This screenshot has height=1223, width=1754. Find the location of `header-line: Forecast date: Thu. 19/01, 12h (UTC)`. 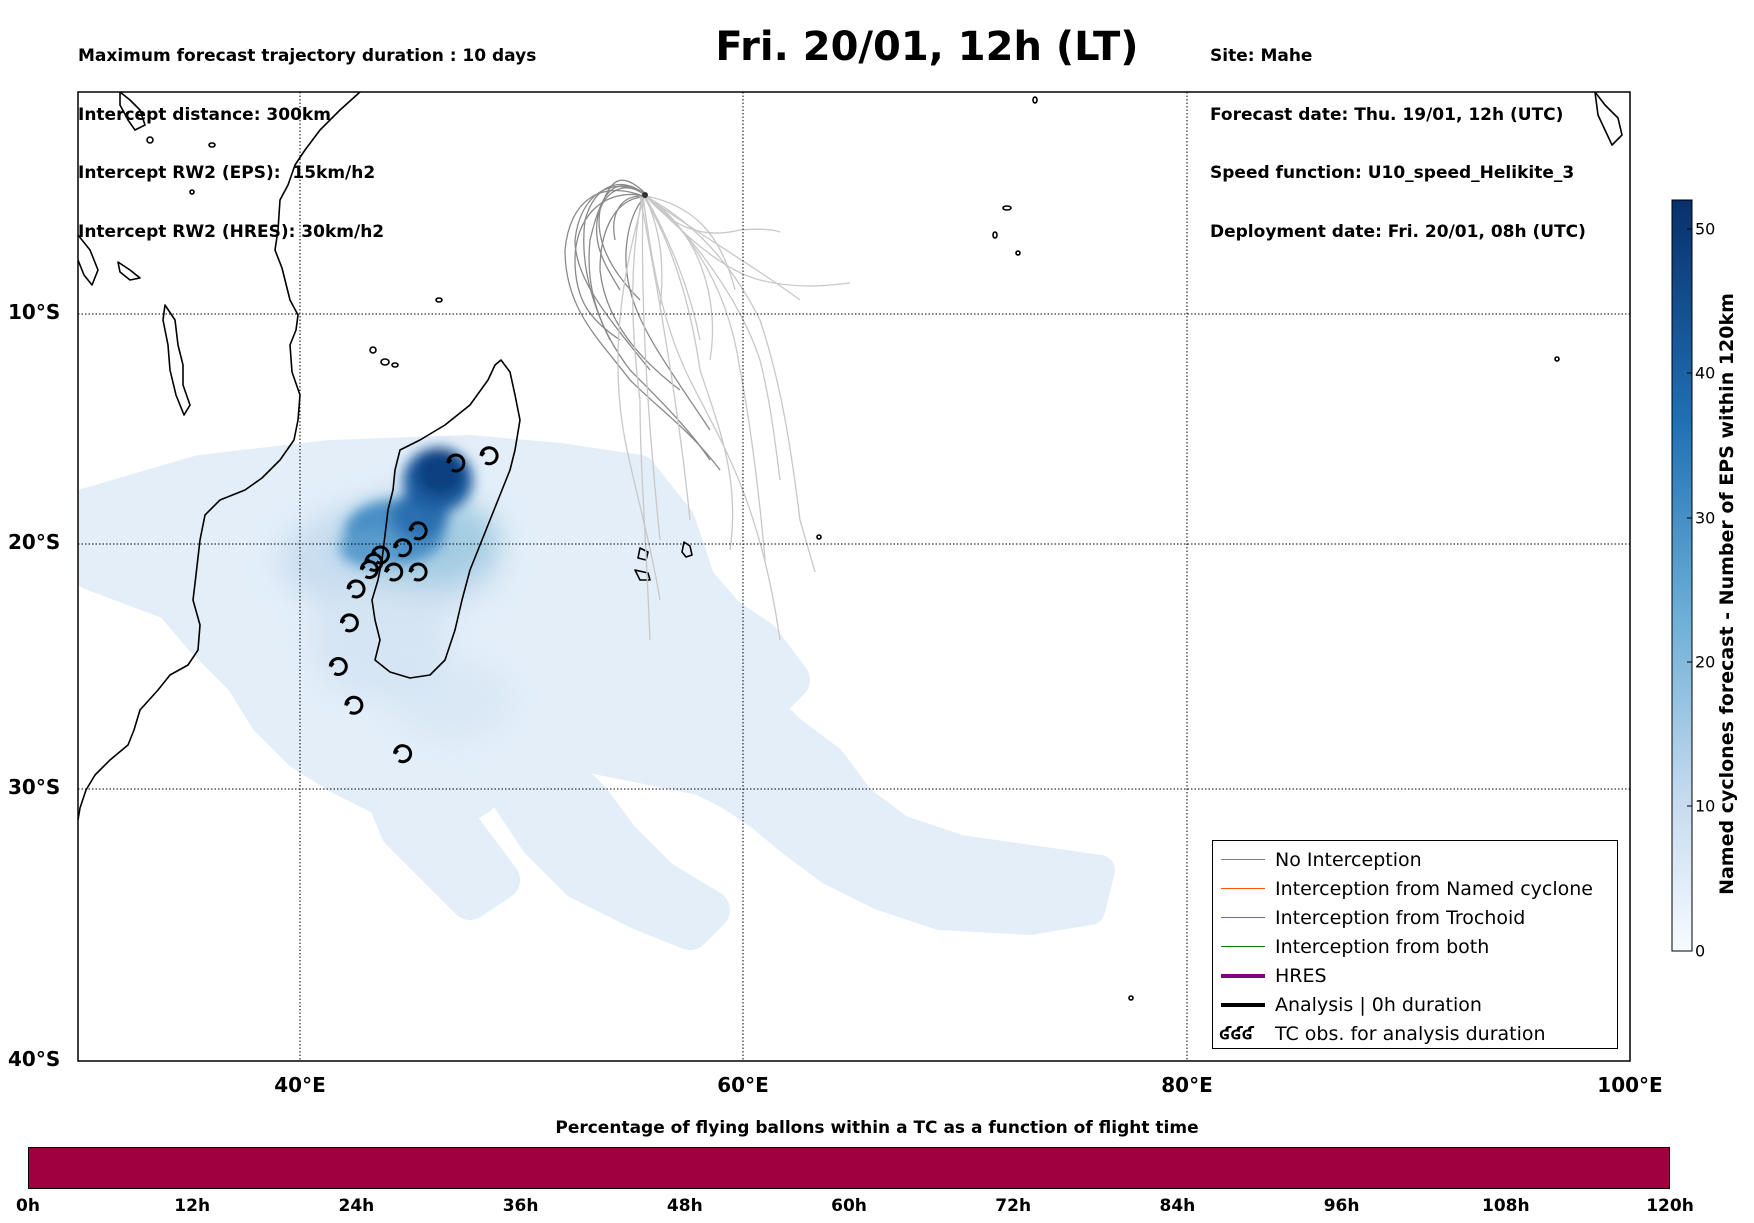

header-line: Forecast date: Thu. 19/01, 12h (UTC) is located at coordinates (1387, 114).